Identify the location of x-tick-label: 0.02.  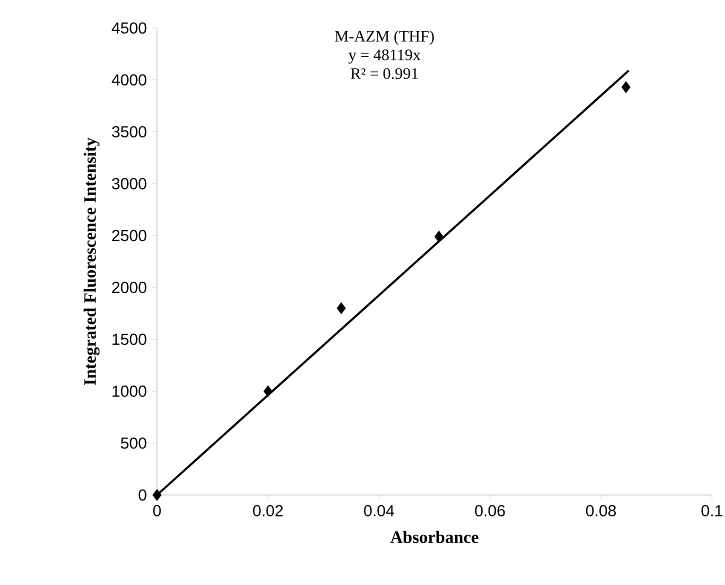
(268, 510).